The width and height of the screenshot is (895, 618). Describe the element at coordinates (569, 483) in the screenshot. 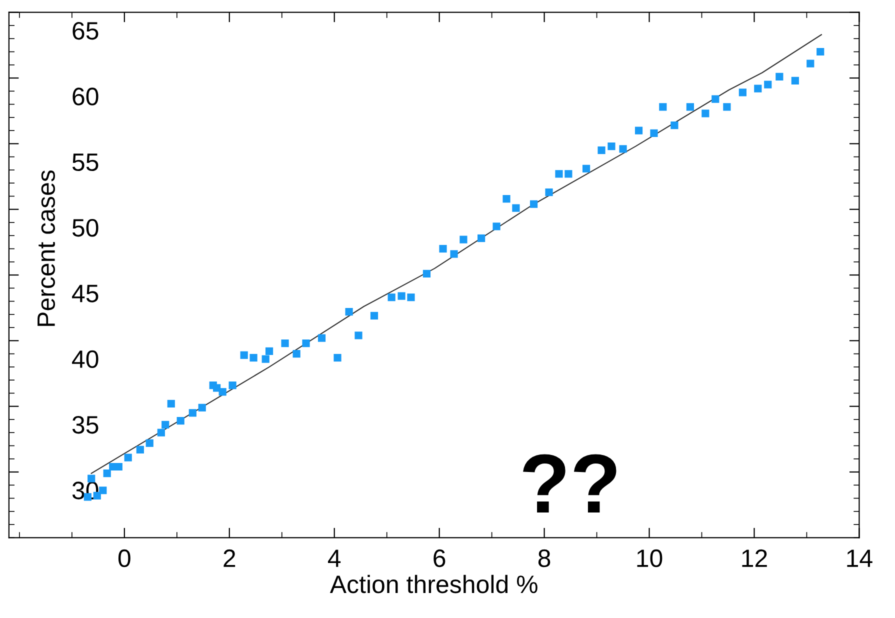

I see `annotation: ??` at that location.